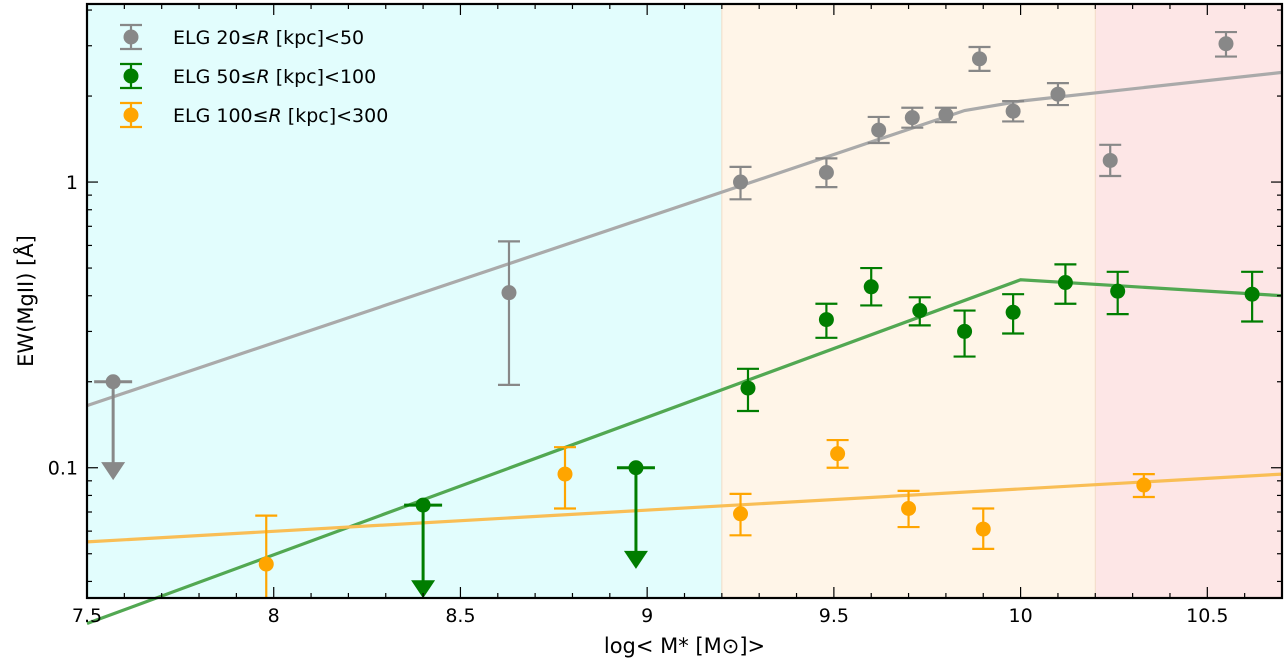 Image resolution: width=1287 pixels, height=660 pixels. I want to click on legend-label-part: ELG 50≤, so click(214, 77).